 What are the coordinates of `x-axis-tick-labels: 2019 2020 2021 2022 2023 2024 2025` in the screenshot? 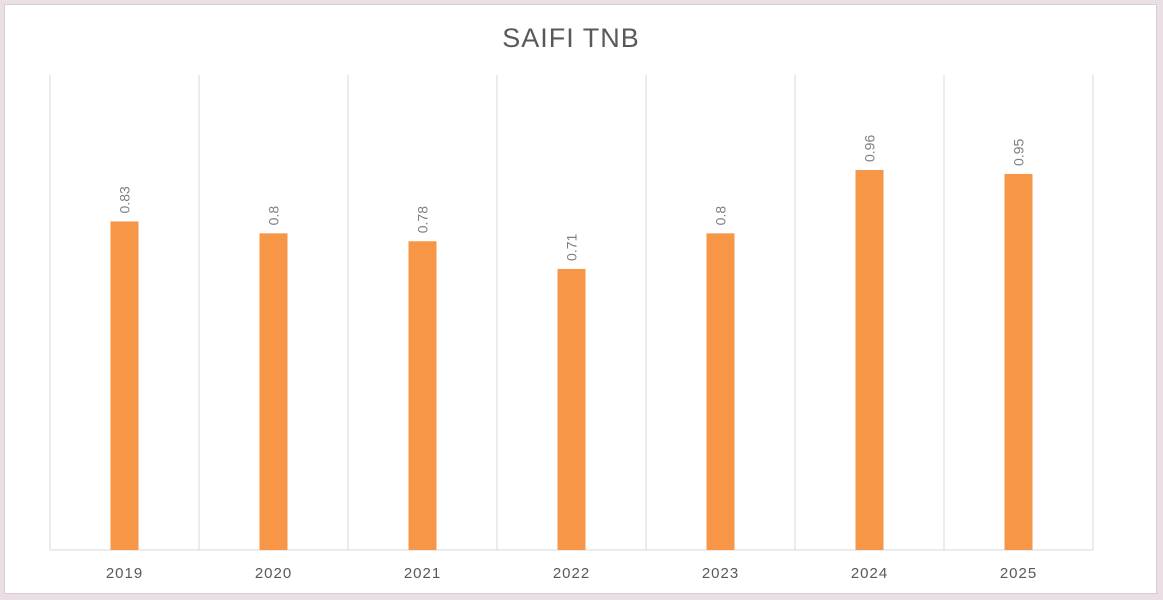 It's located at (571, 573).